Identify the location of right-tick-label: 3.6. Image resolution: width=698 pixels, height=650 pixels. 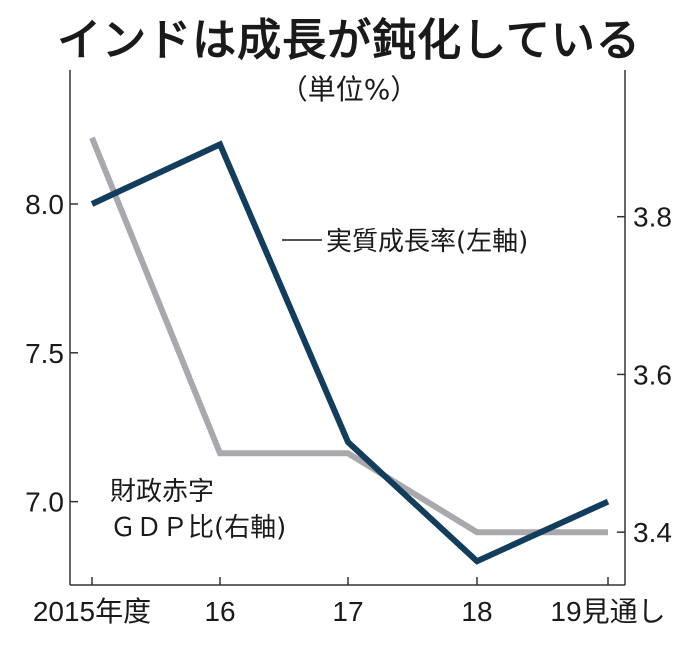
(652, 374).